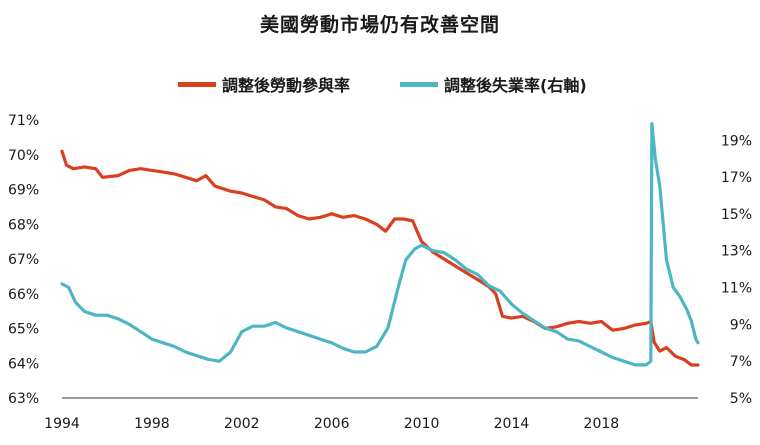 This screenshot has height=445, width=760. What do you see at coordinates (741, 325) in the screenshot?
I see `y-right-tick-label: 9%` at bounding box center [741, 325].